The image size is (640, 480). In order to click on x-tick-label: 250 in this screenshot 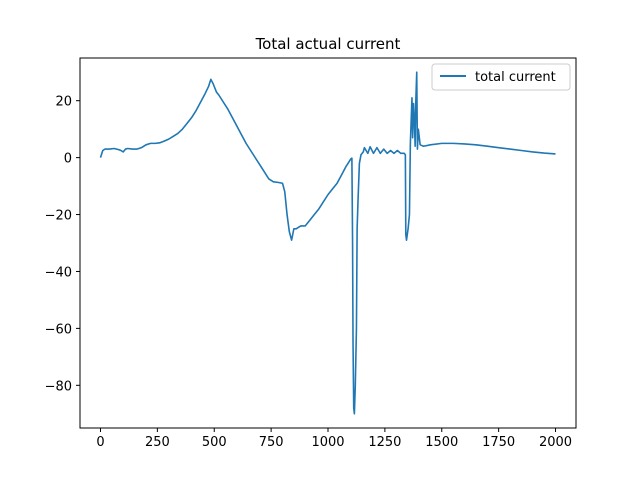, I will do `click(157, 442)`.